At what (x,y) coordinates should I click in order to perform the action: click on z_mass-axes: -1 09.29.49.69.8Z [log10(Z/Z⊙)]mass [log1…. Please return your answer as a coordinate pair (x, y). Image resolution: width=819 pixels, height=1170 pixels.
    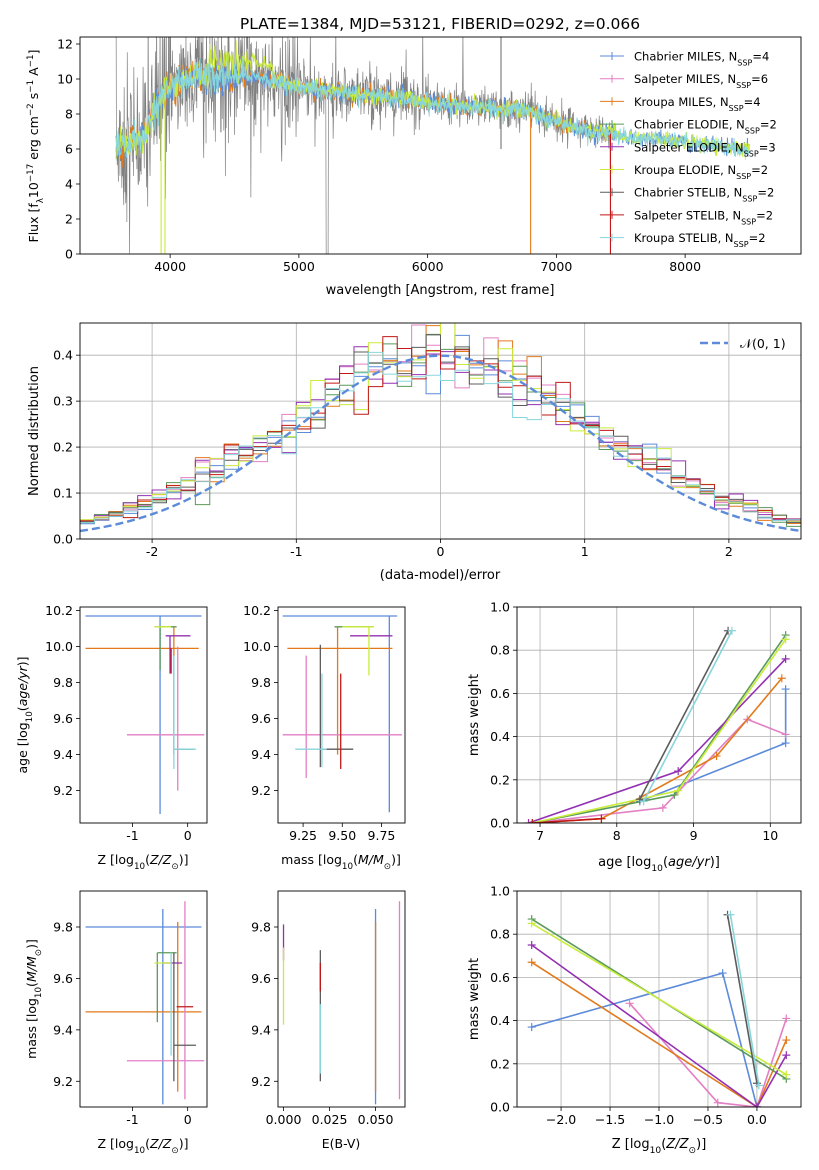
    Looking at the image, I should click on (116, 1023).